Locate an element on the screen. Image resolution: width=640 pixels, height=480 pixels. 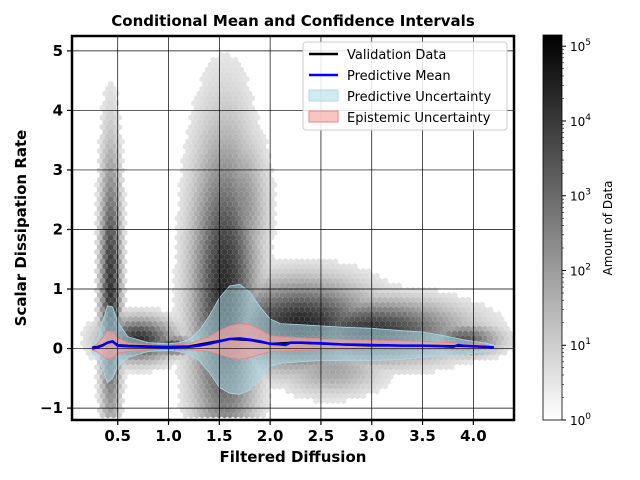
x-tick-label: 0.5 is located at coordinates (117, 436).